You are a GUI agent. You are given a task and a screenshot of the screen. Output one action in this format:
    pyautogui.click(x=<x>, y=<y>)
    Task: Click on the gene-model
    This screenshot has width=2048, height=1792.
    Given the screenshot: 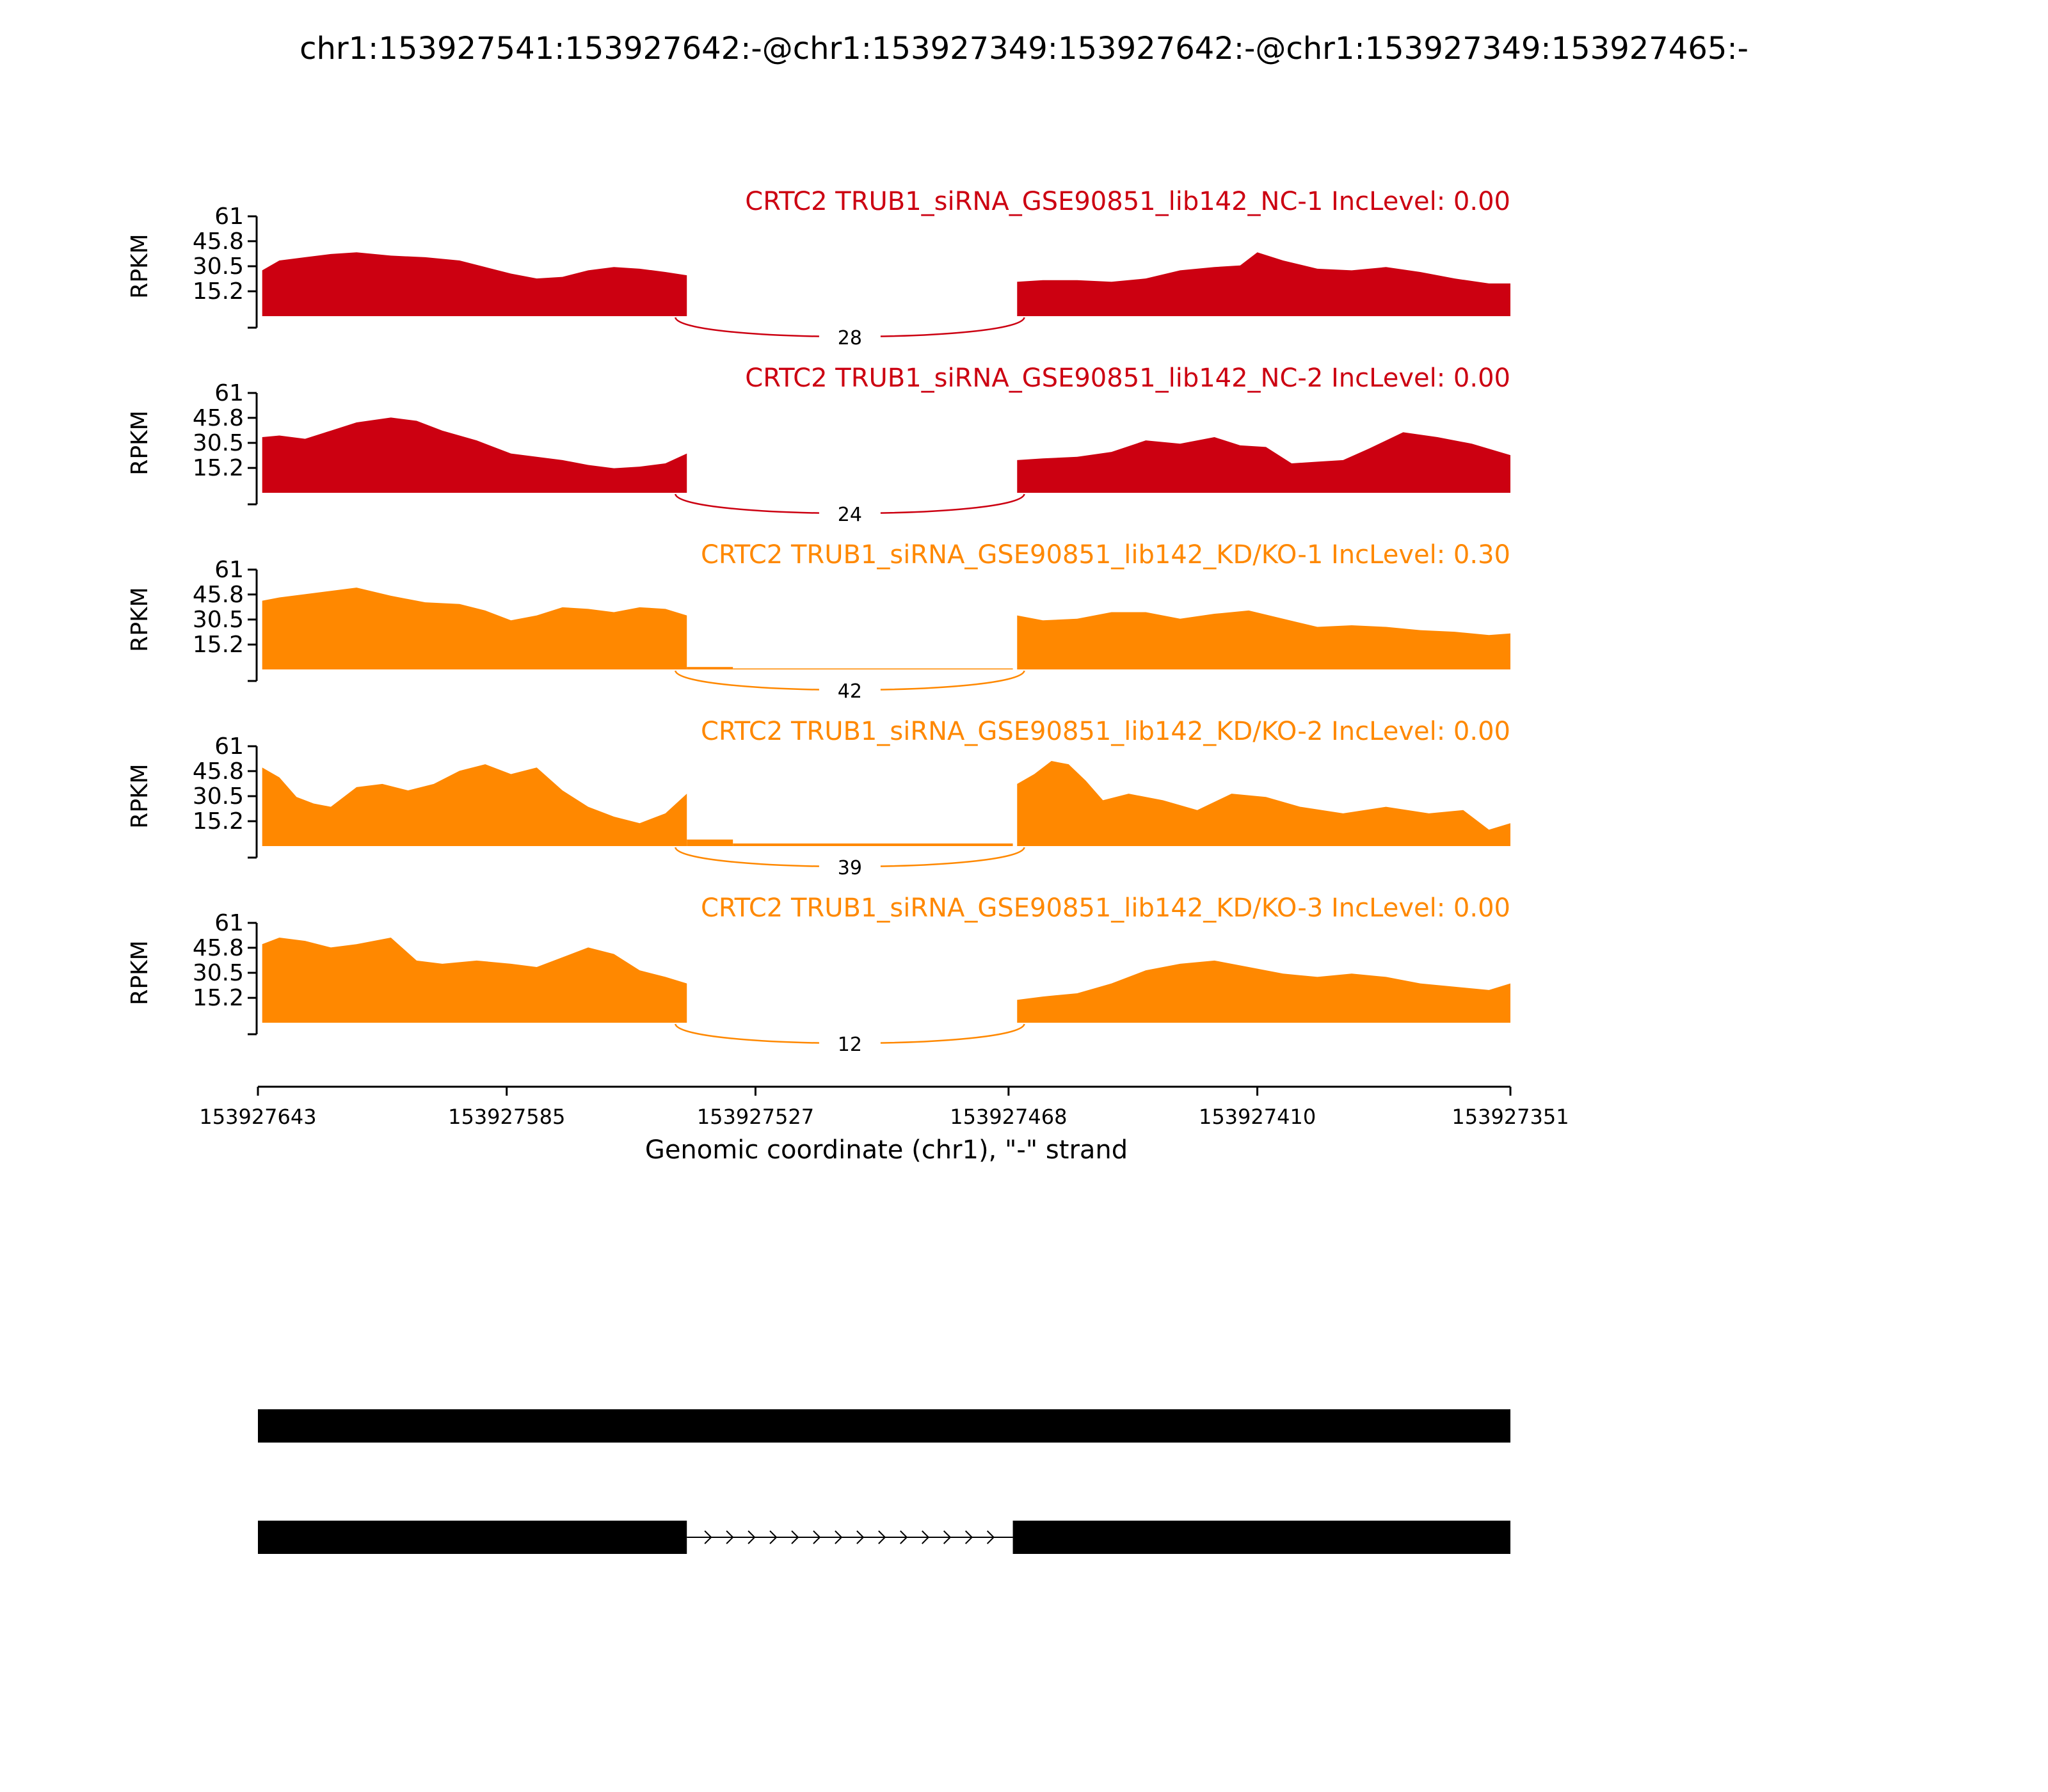 What is the action you would take?
    pyautogui.click(x=884, y=1481)
    